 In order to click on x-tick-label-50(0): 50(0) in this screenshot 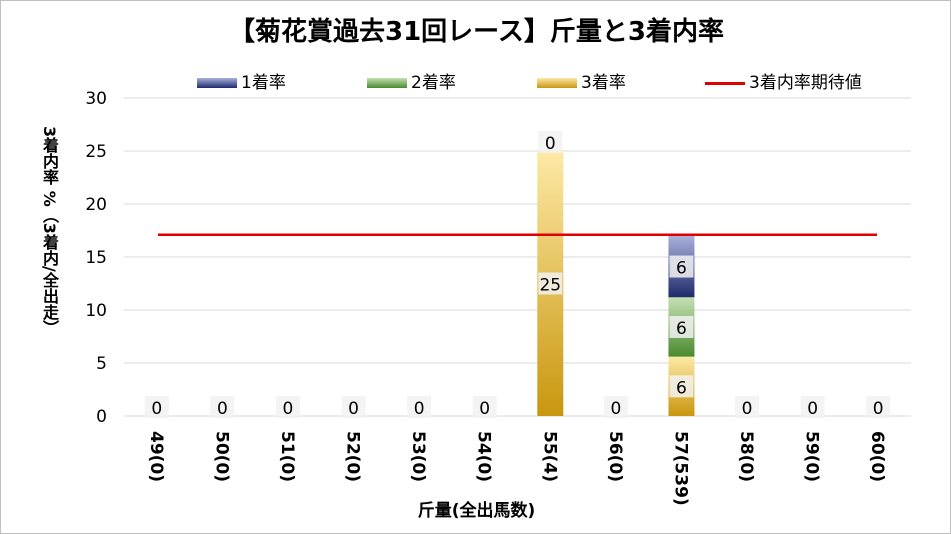, I will do `click(221, 456)`.